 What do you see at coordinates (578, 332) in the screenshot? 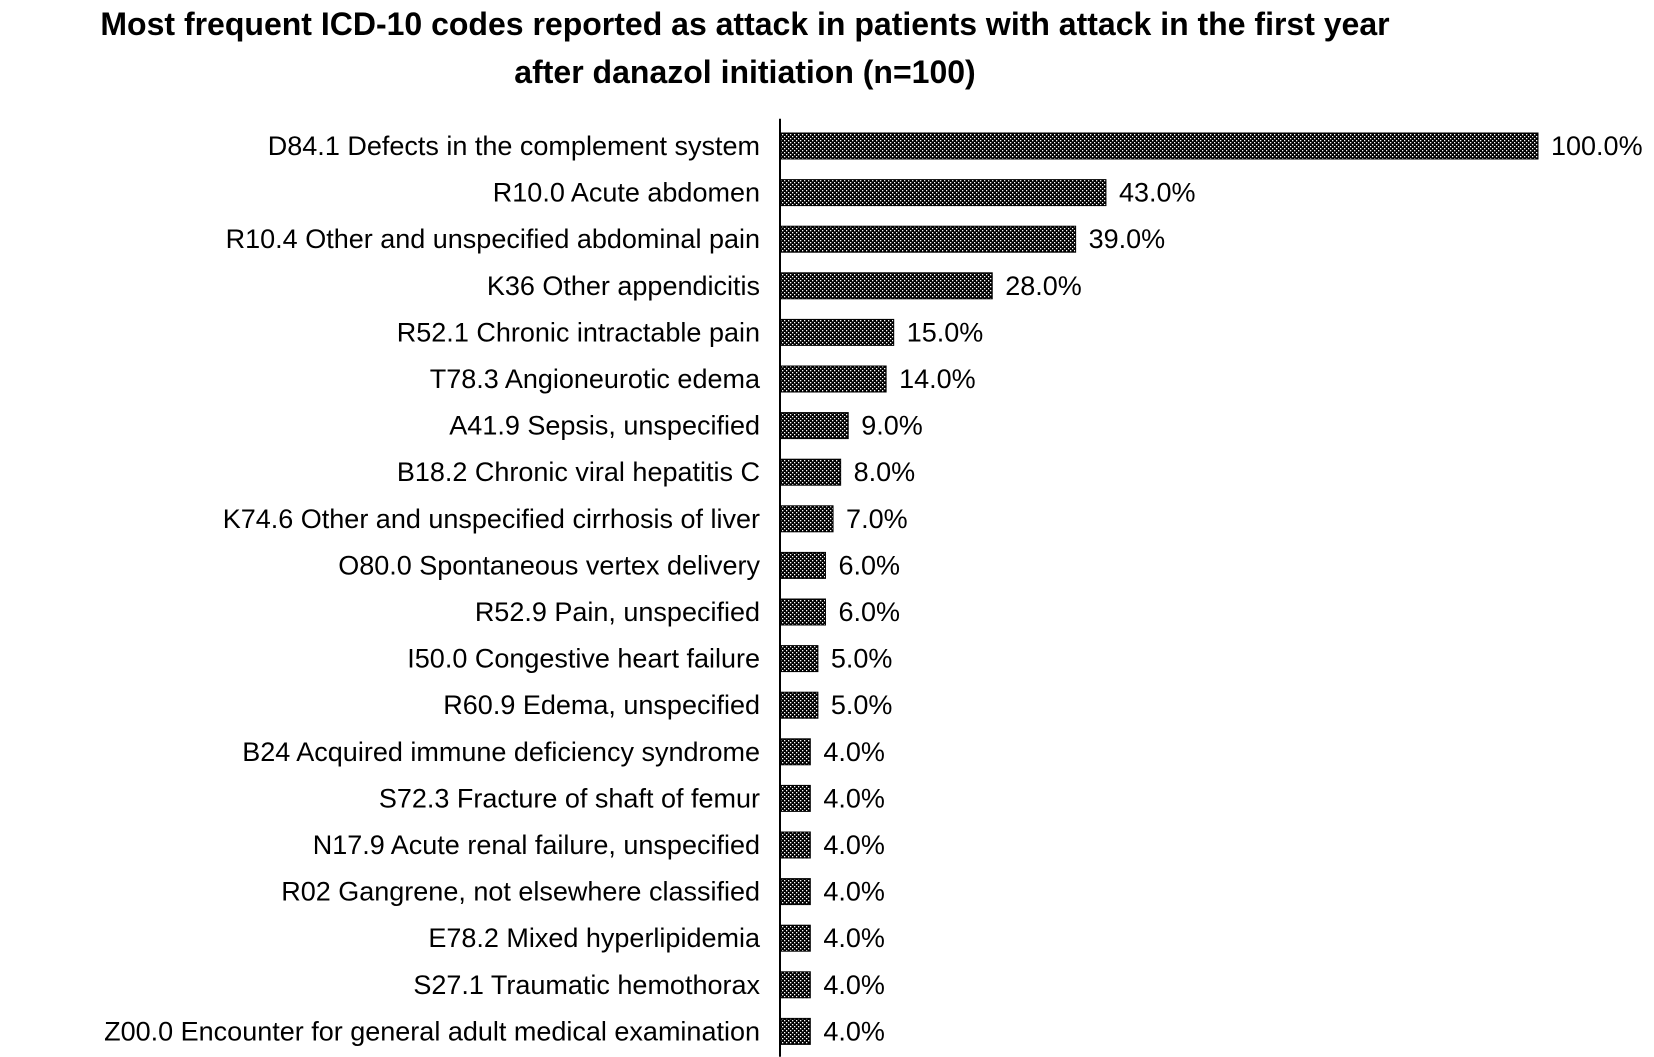
I see `category-label: R52.1 Chronic intractable pain` at bounding box center [578, 332].